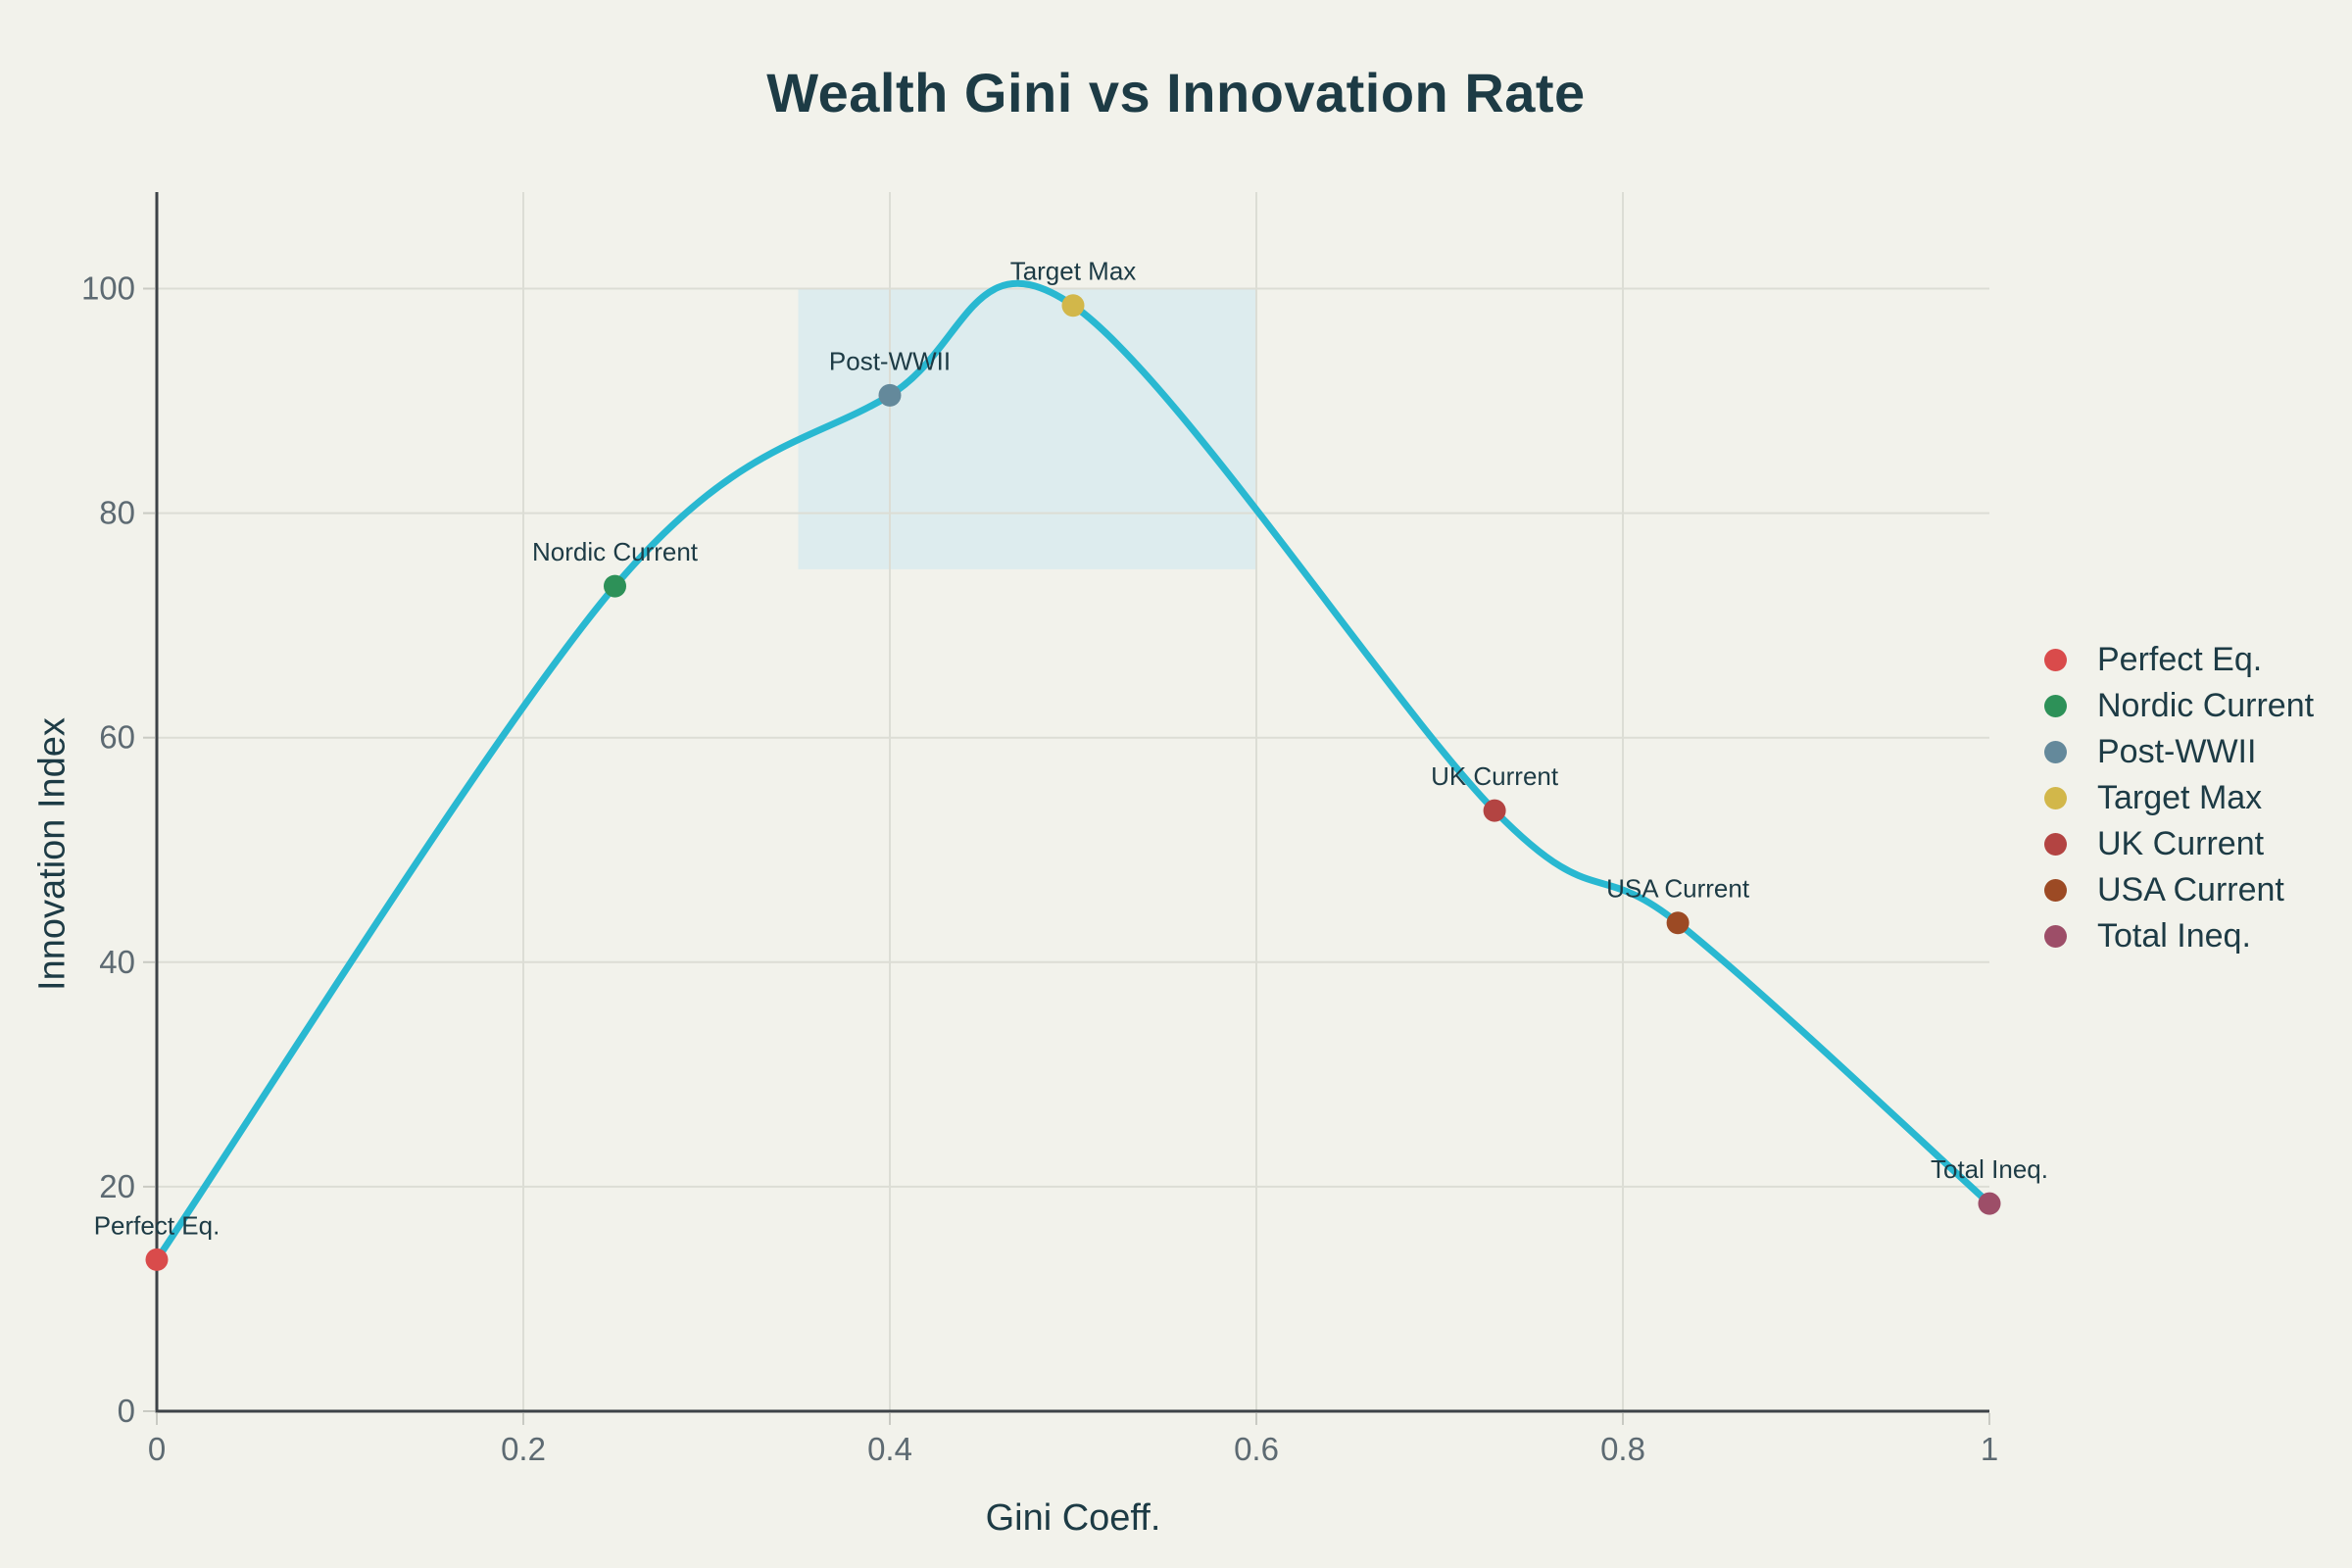 Image resolution: width=2352 pixels, height=1568 pixels. What do you see at coordinates (117, 1186) in the screenshot?
I see `y-tick-label-20: 20` at bounding box center [117, 1186].